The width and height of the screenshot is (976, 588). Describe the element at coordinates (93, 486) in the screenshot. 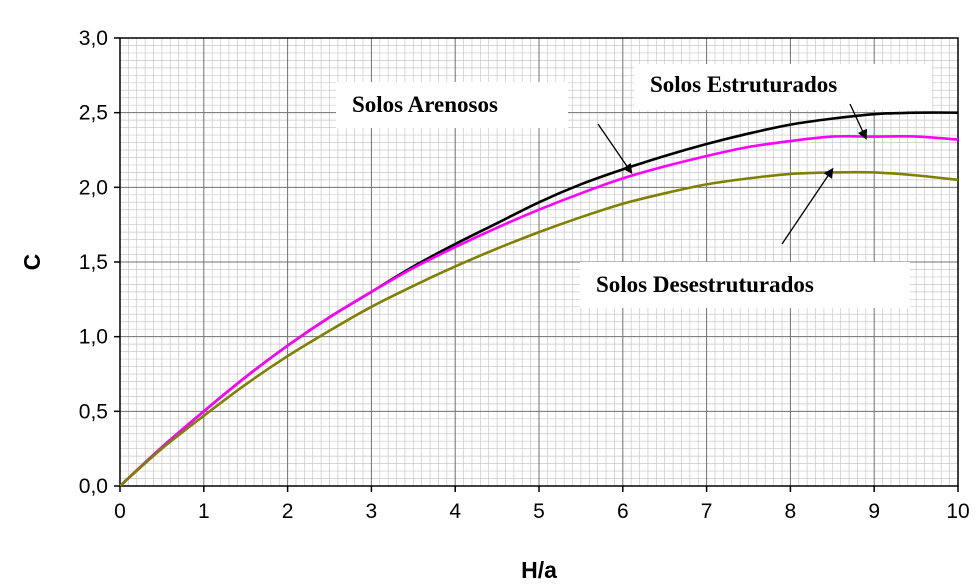

I see `y-tick-label: 0,0` at that location.